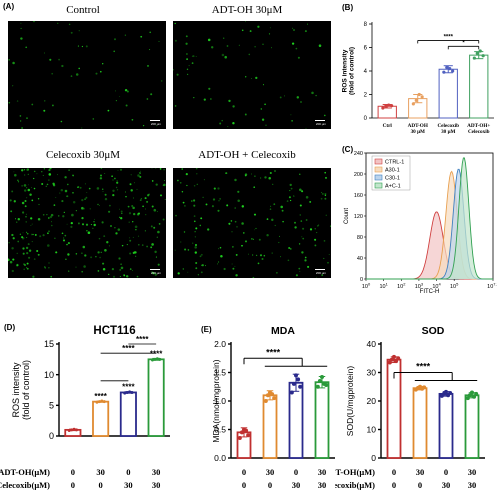  Describe the element at coordinates (378, 185) in the screenshot. I see `legend-swatch` at that location.